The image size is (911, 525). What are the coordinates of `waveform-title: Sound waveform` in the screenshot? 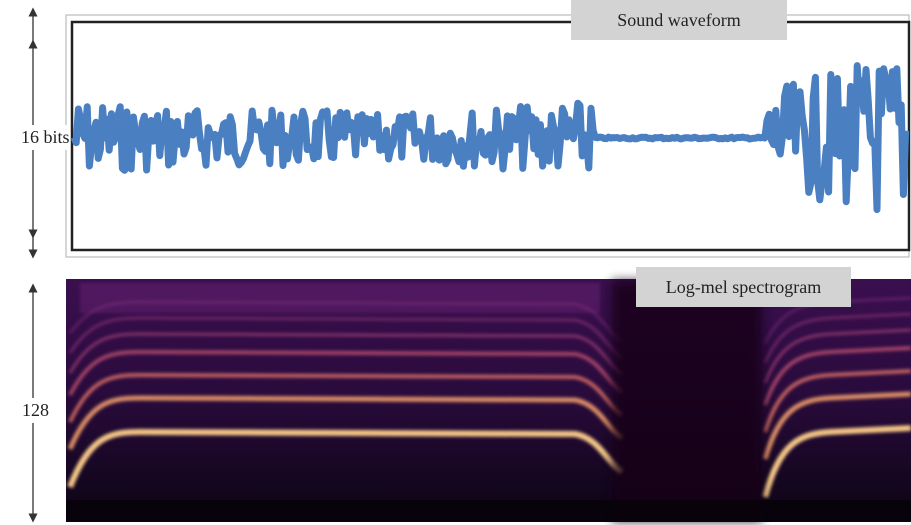 It's located at (679, 20).